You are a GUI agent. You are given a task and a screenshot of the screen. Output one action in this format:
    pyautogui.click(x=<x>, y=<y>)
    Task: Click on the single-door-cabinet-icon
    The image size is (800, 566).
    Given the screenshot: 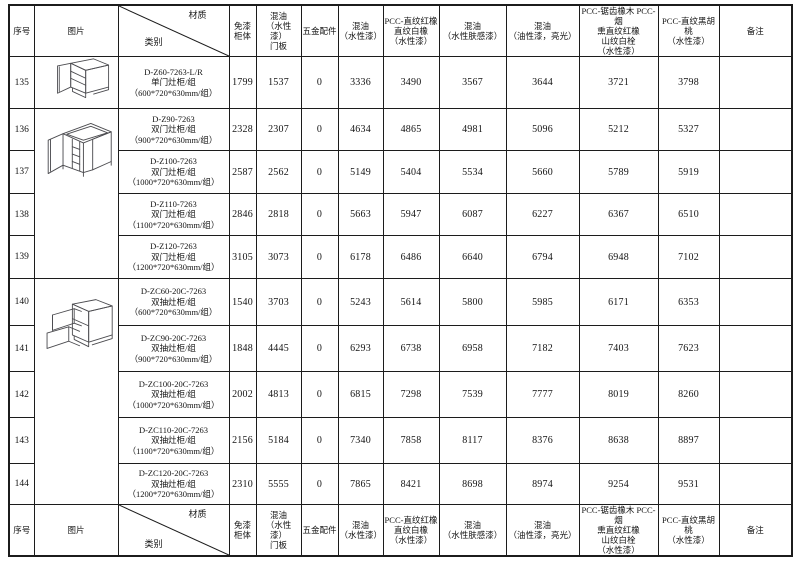 What is the action you would take?
    pyautogui.click(x=83, y=78)
    